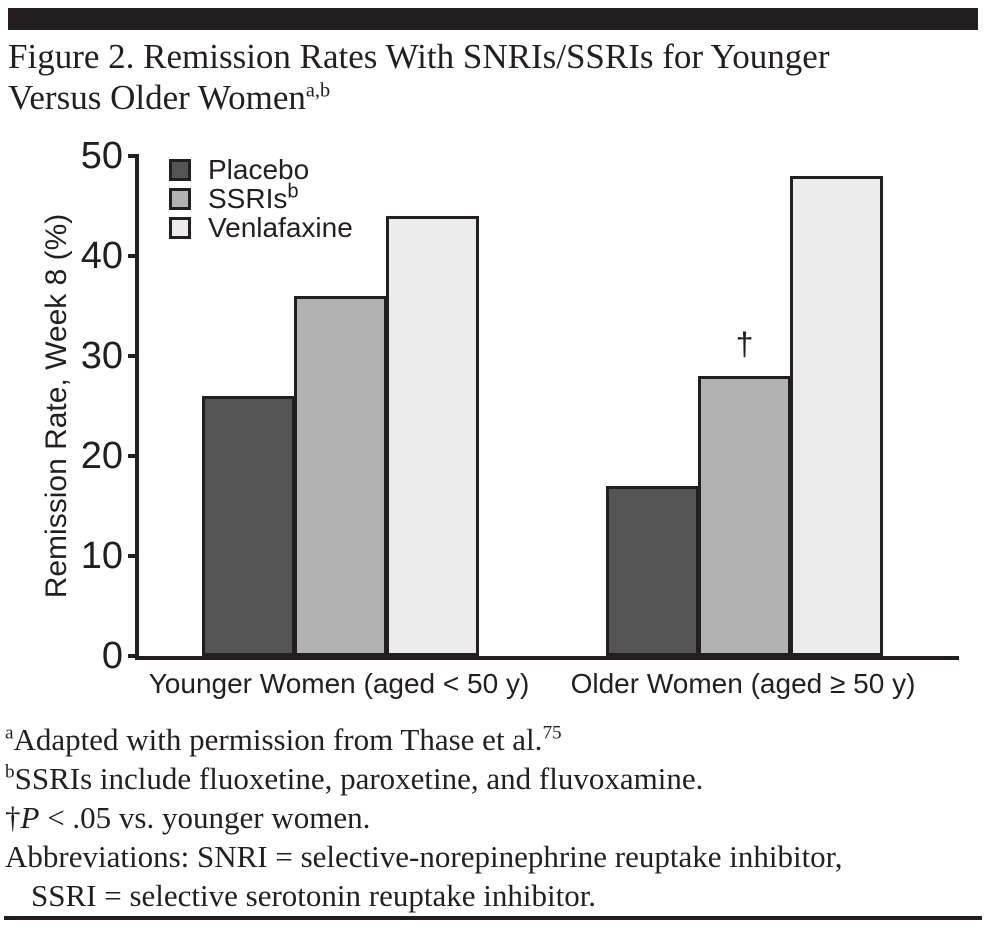  Describe the element at coordinates (552, 733) in the screenshot. I see `footnote-a-reference: 75` at that location.